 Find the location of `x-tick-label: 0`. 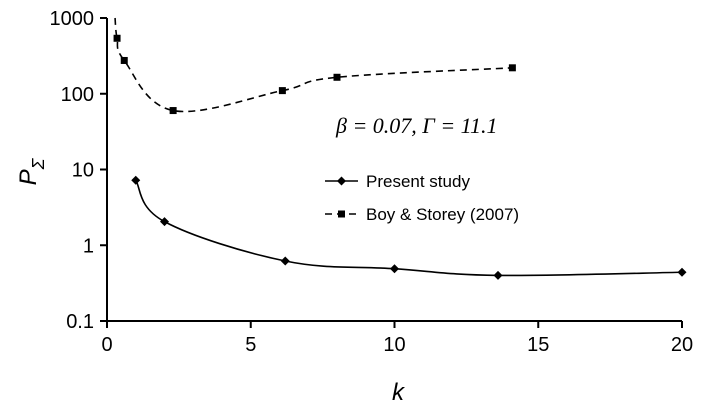

x-tick-label: 0 is located at coordinates (106, 345).